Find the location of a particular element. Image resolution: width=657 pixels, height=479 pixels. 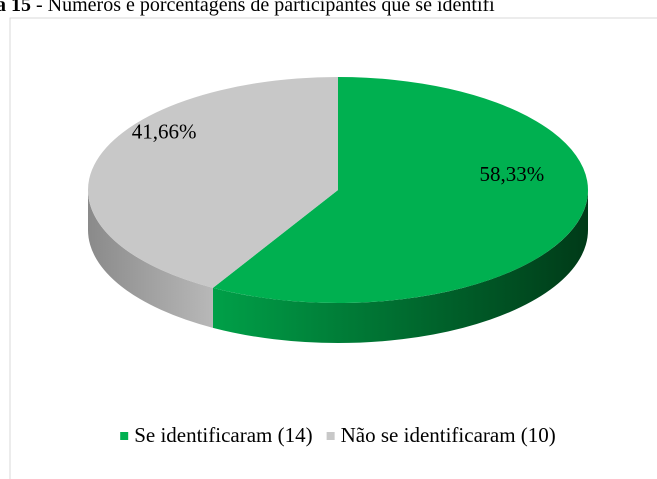

legend-label: Se identificaram (14) is located at coordinates (223, 435).